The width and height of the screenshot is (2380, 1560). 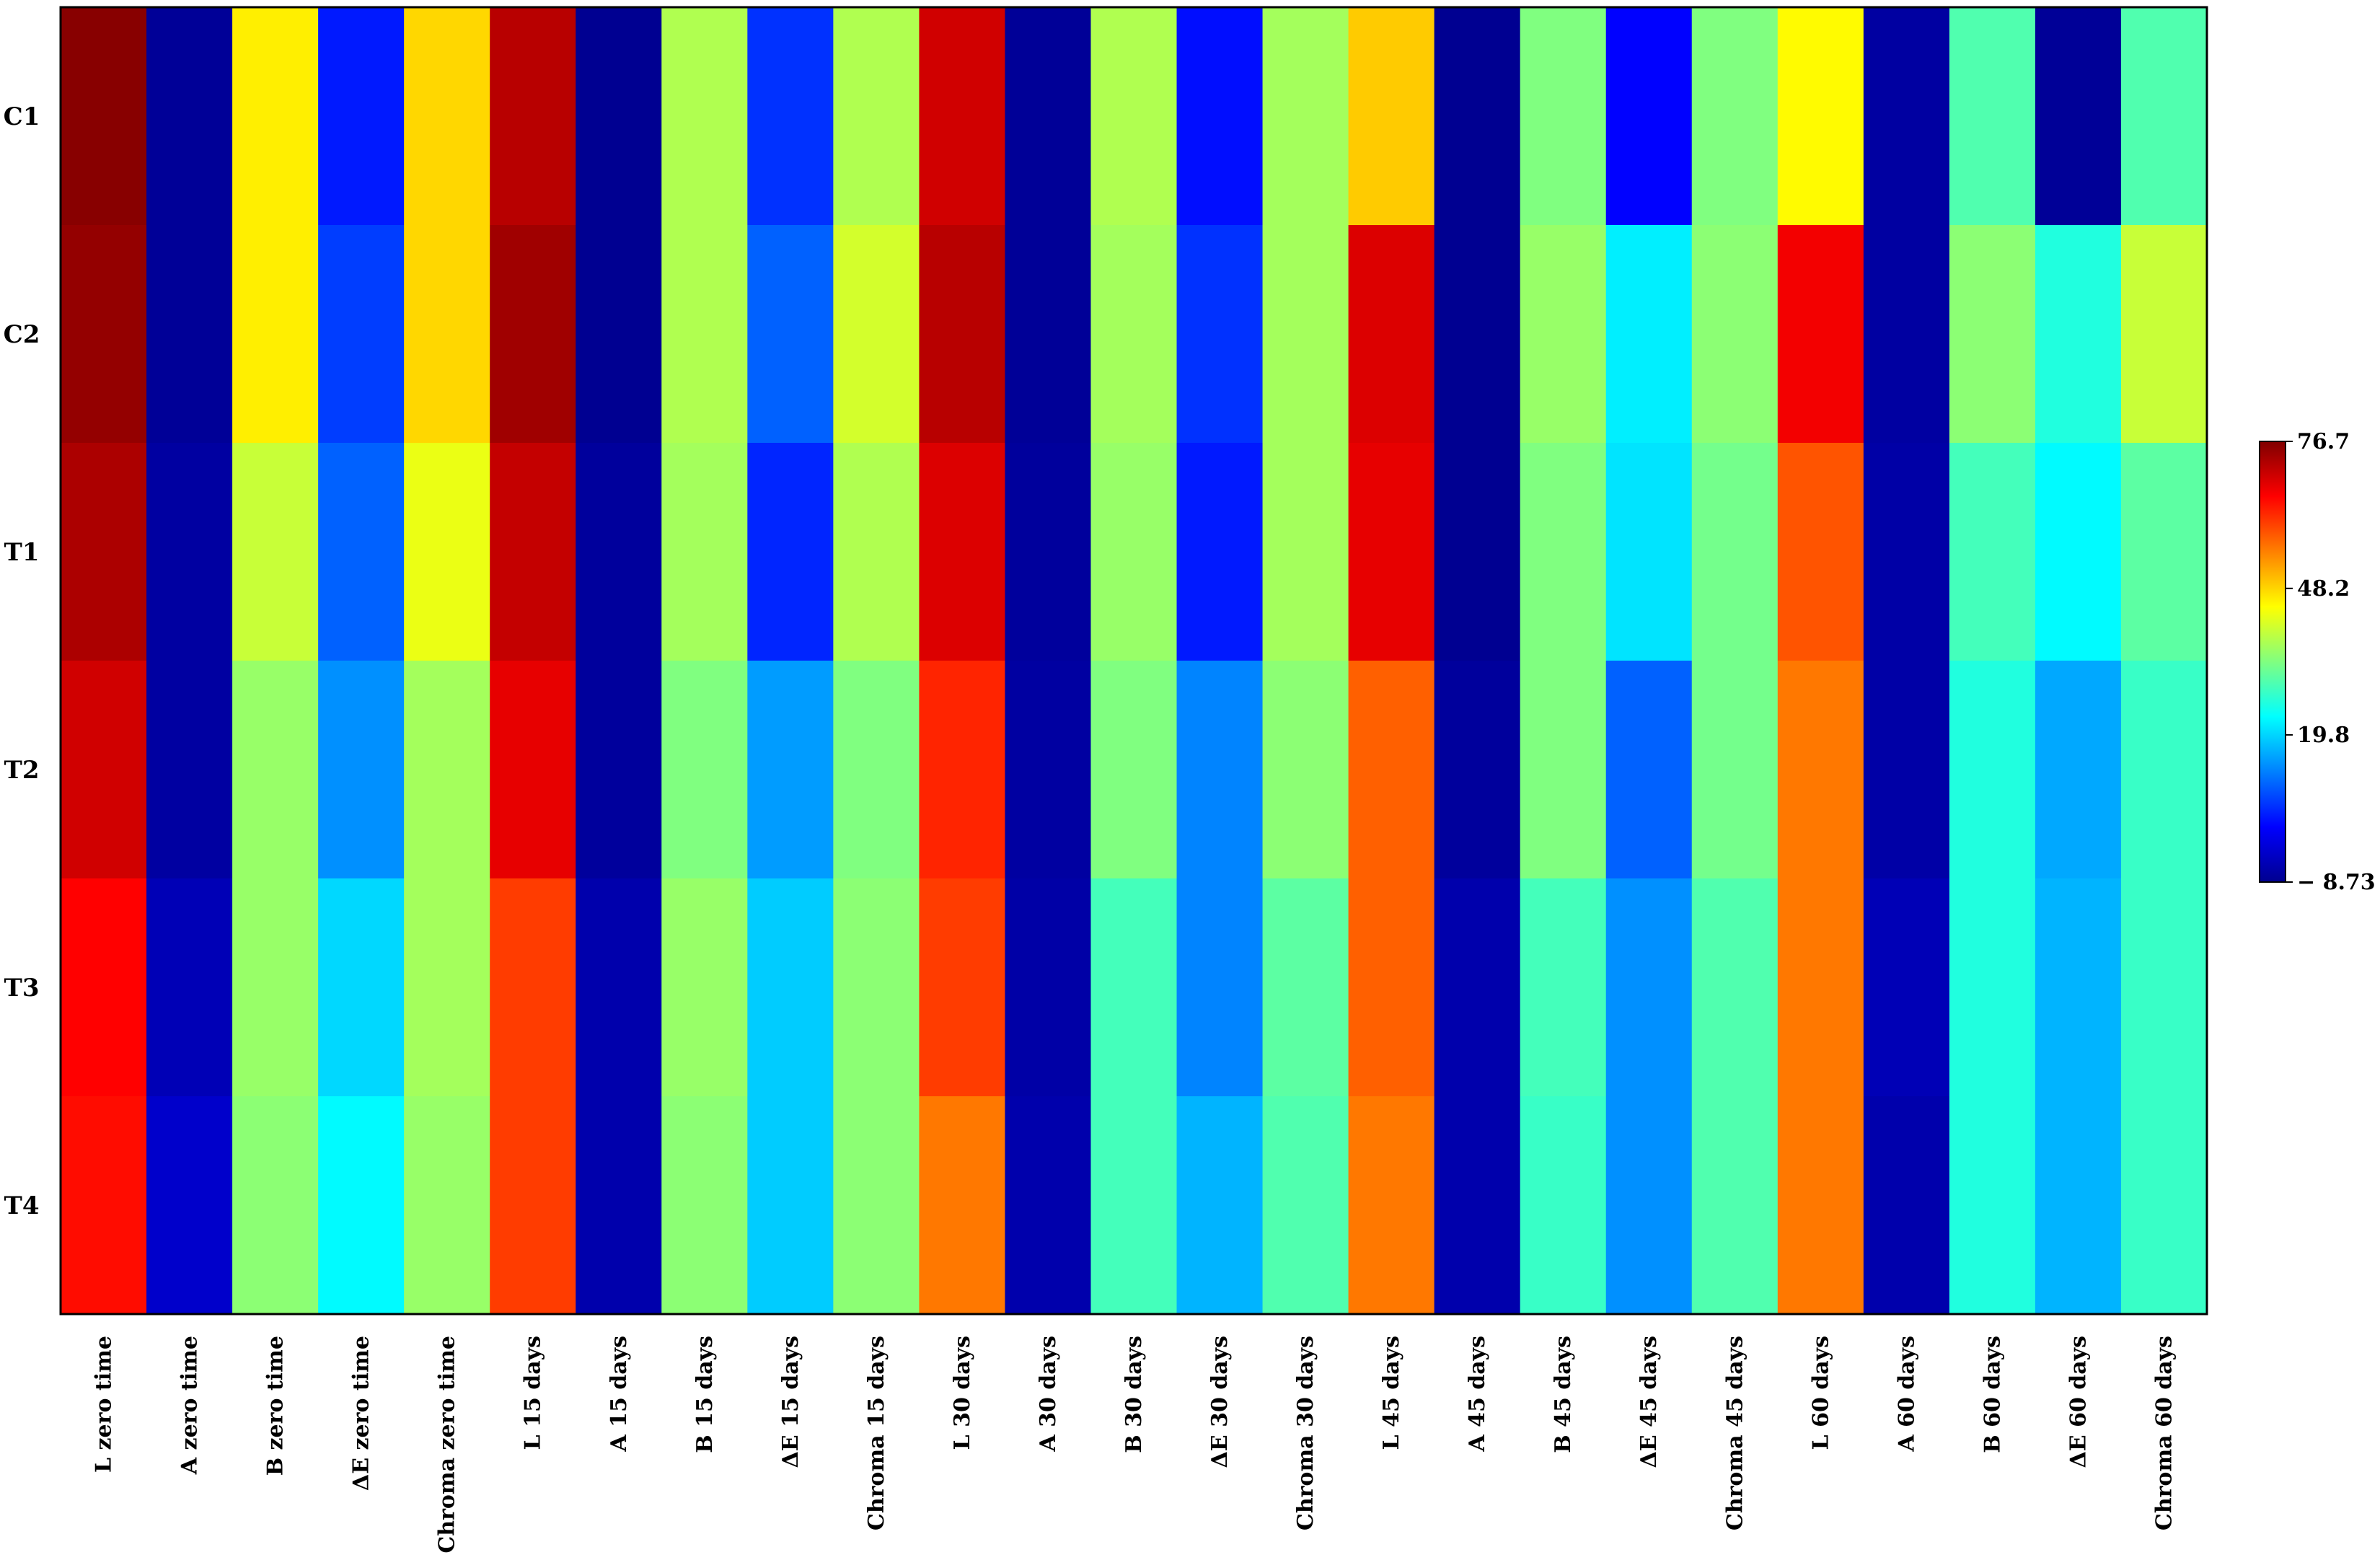 I want to click on row-label: T2, so click(x=22, y=770).